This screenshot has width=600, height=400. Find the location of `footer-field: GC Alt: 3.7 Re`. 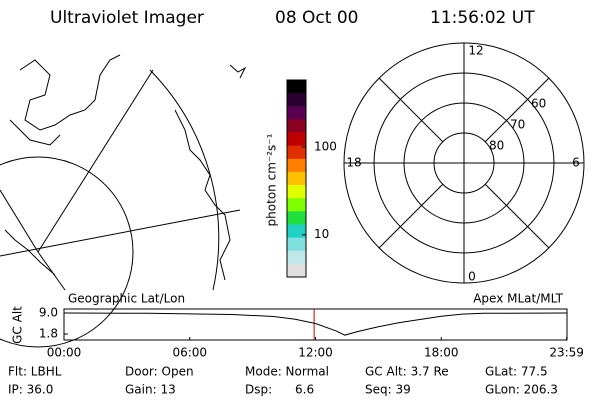

footer-field: GC Alt: 3.7 Re is located at coordinates (407, 372).